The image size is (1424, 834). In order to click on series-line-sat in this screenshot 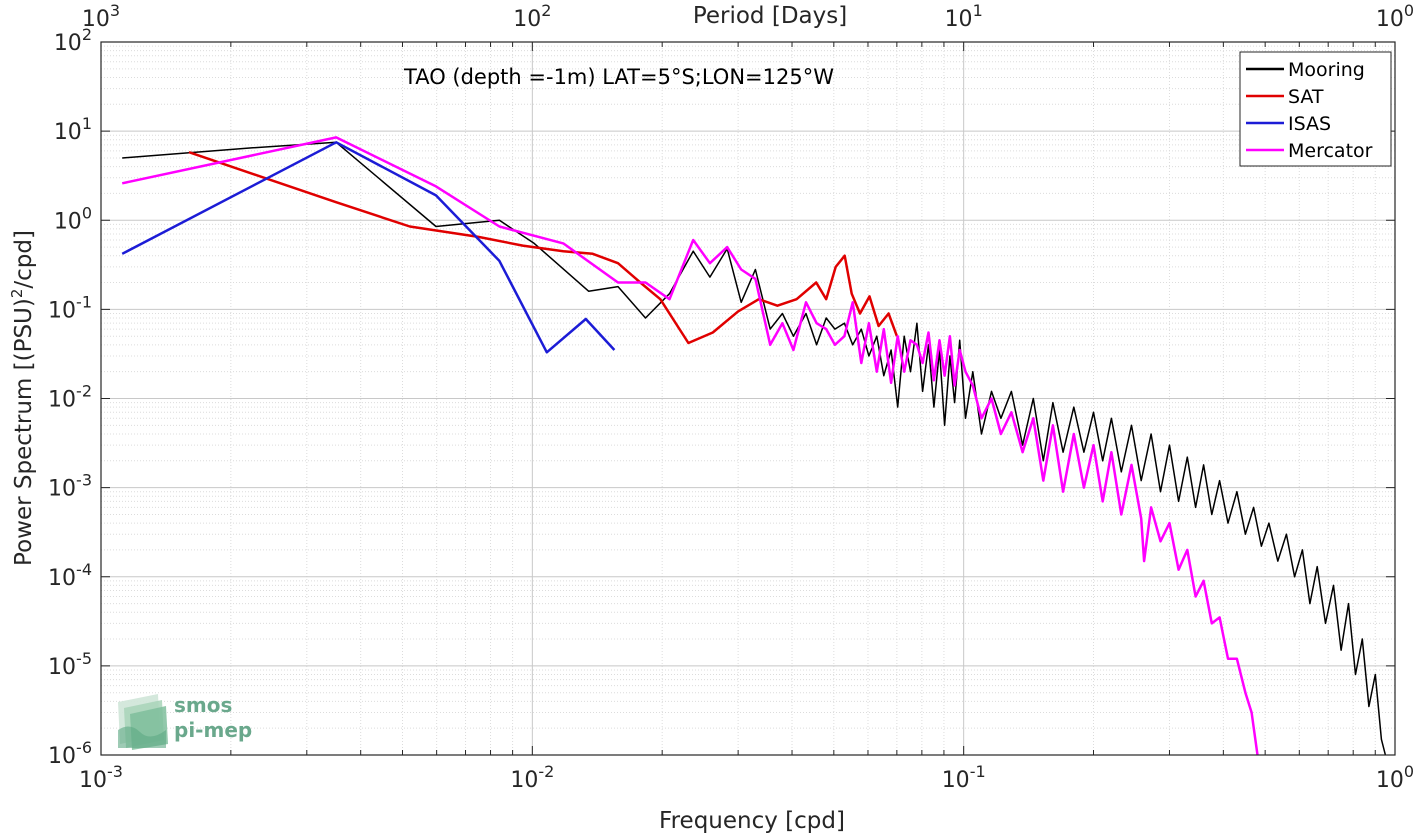, I will do `click(543, 248)`.